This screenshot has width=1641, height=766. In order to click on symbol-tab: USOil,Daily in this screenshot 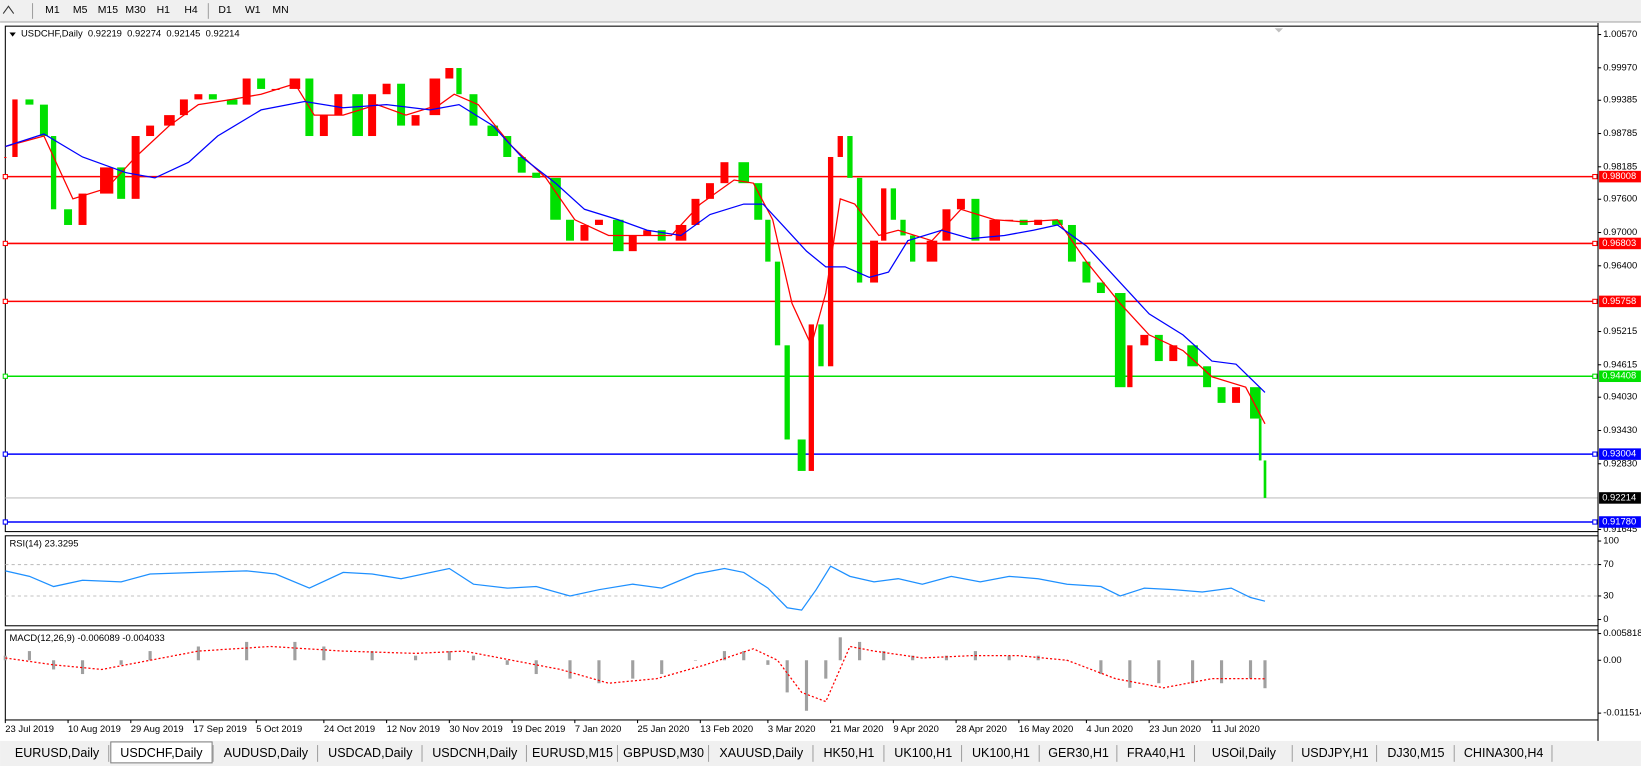, I will do `click(1244, 753)`.